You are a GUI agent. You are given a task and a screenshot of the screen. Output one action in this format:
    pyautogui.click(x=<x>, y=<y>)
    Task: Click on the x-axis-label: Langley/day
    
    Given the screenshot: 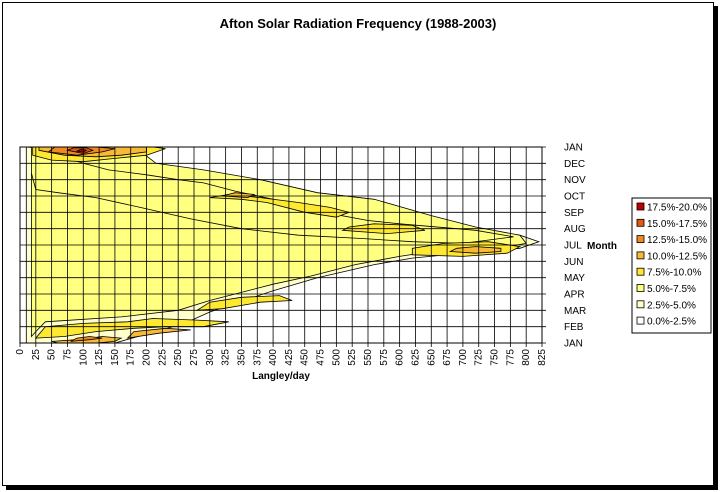 What is the action you would take?
    pyautogui.click(x=281, y=376)
    